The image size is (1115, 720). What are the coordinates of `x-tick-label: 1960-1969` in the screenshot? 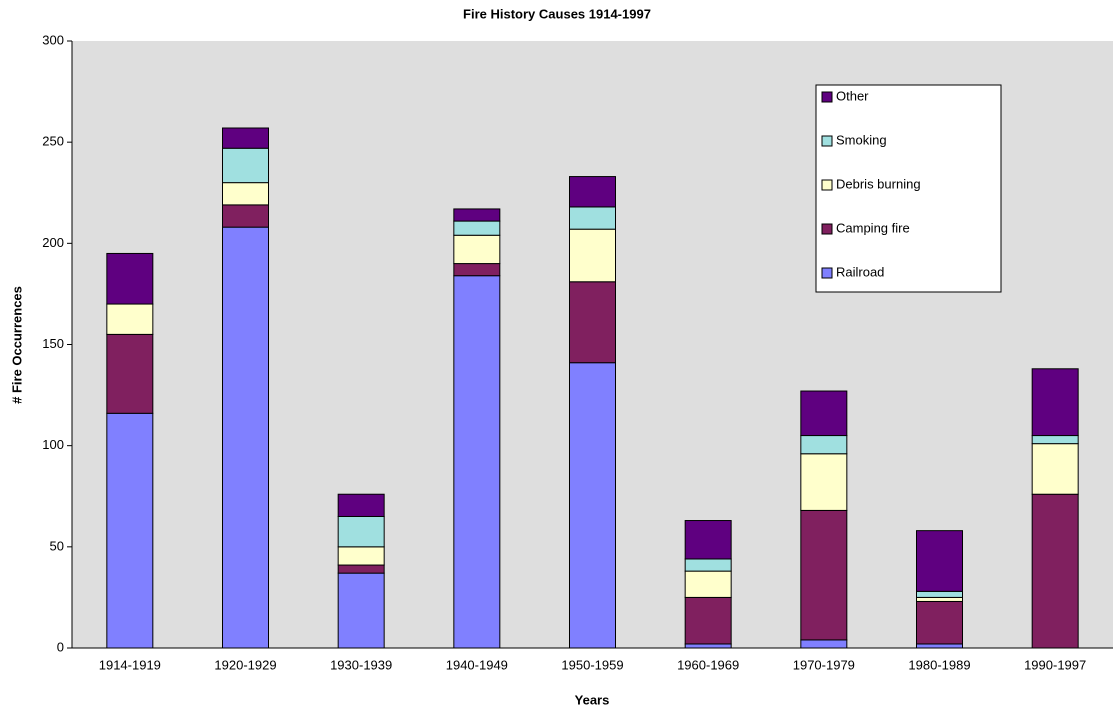 It's located at (708, 664).